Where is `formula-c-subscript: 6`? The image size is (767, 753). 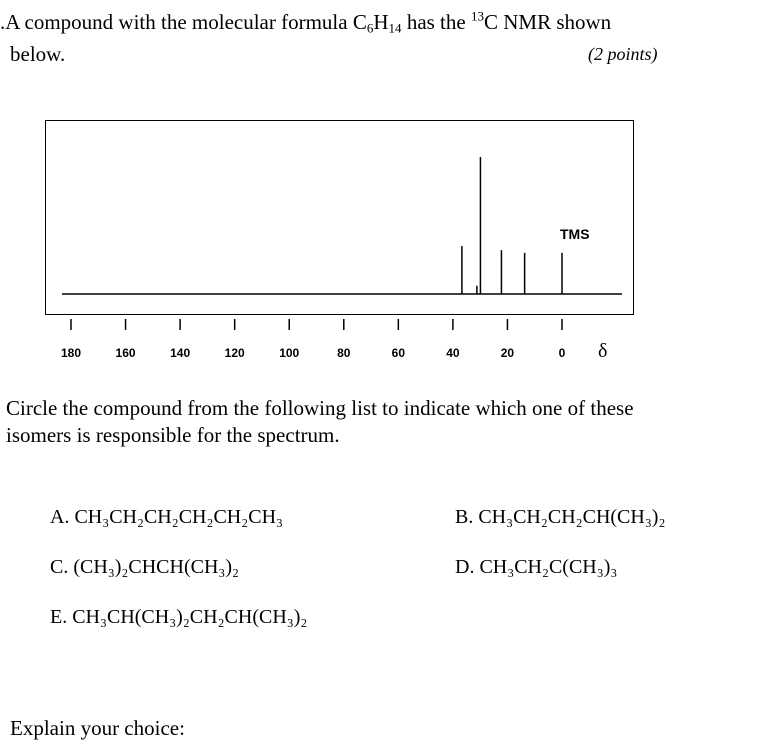 formula-c-subscript: 6 is located at coordinates (370, 28).